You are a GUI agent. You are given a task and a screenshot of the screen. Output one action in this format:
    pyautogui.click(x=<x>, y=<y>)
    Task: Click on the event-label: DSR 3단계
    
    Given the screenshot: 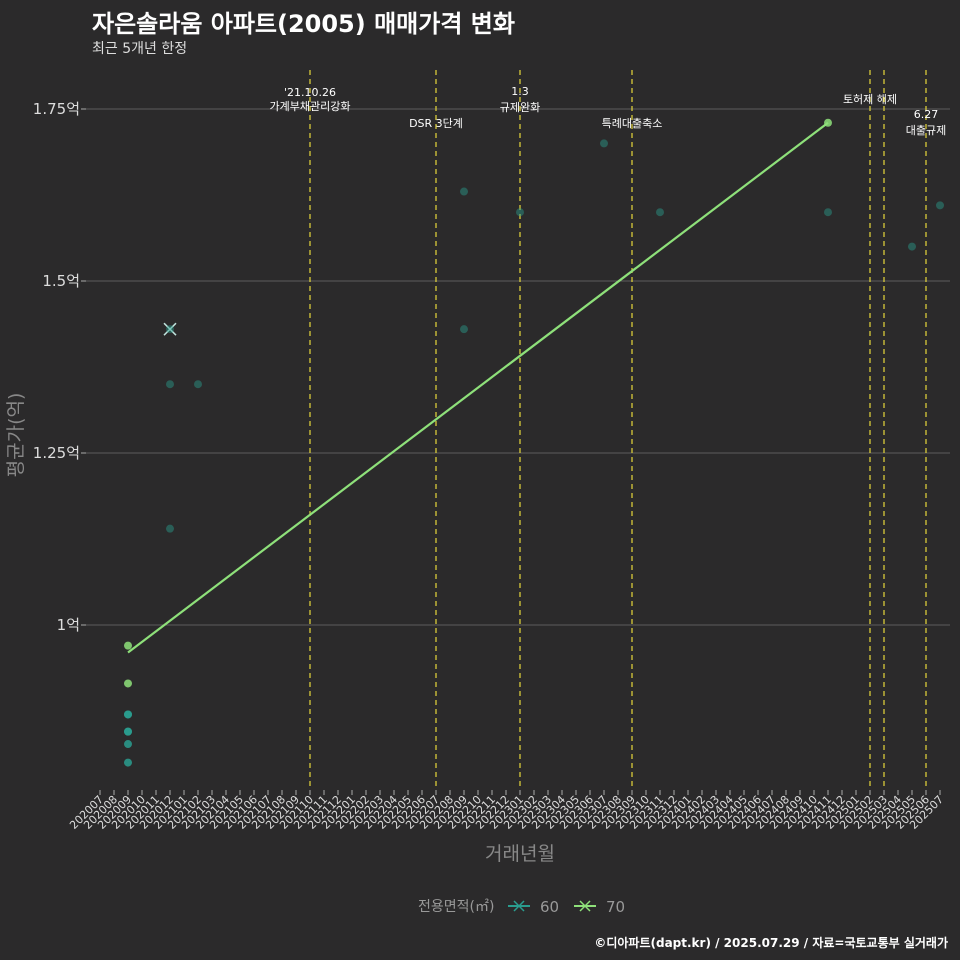 What is the action you would take?
    pyautogui.click(x=436, y=123)
    